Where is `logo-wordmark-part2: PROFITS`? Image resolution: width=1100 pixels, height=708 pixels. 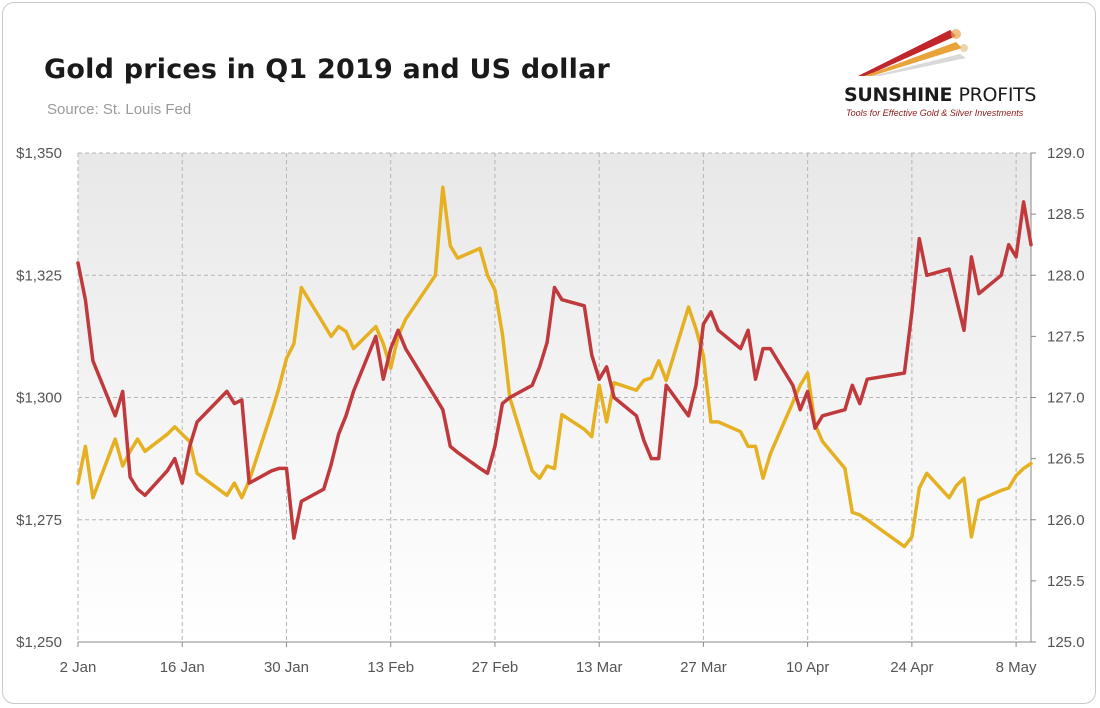 logo-wordmark-part2: PROFITS is located at coordinates (997, 95).